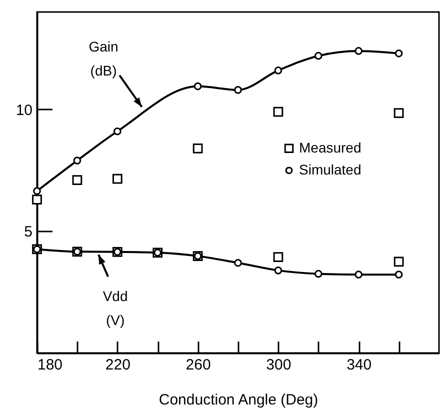 The height and width of the screenshot is (411, 444). Describe the element at coordinates (117, 365) in the screenshot. I see `x-tick-label: 220` at that location.